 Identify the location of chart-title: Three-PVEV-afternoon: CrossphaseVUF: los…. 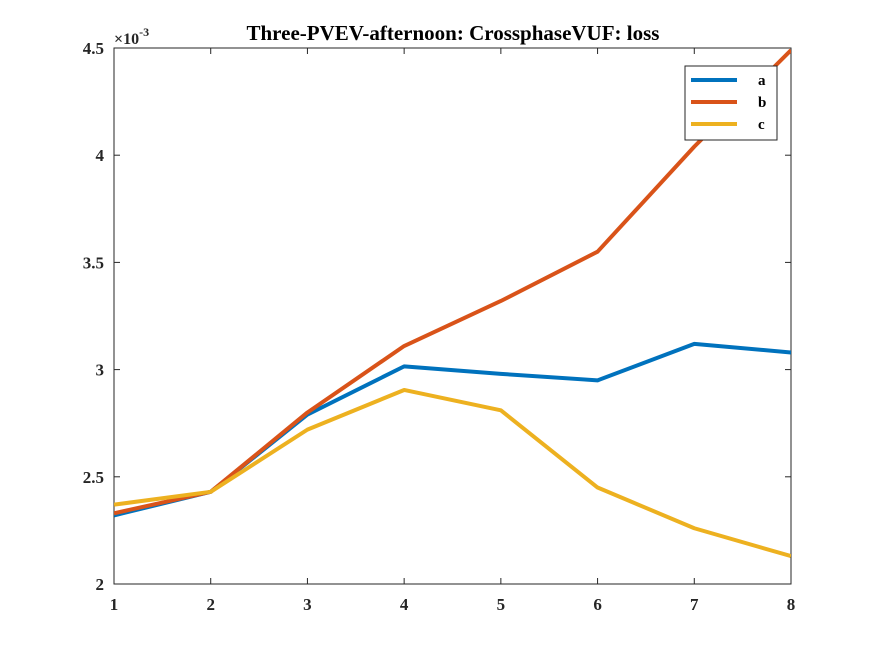
(453, 33).